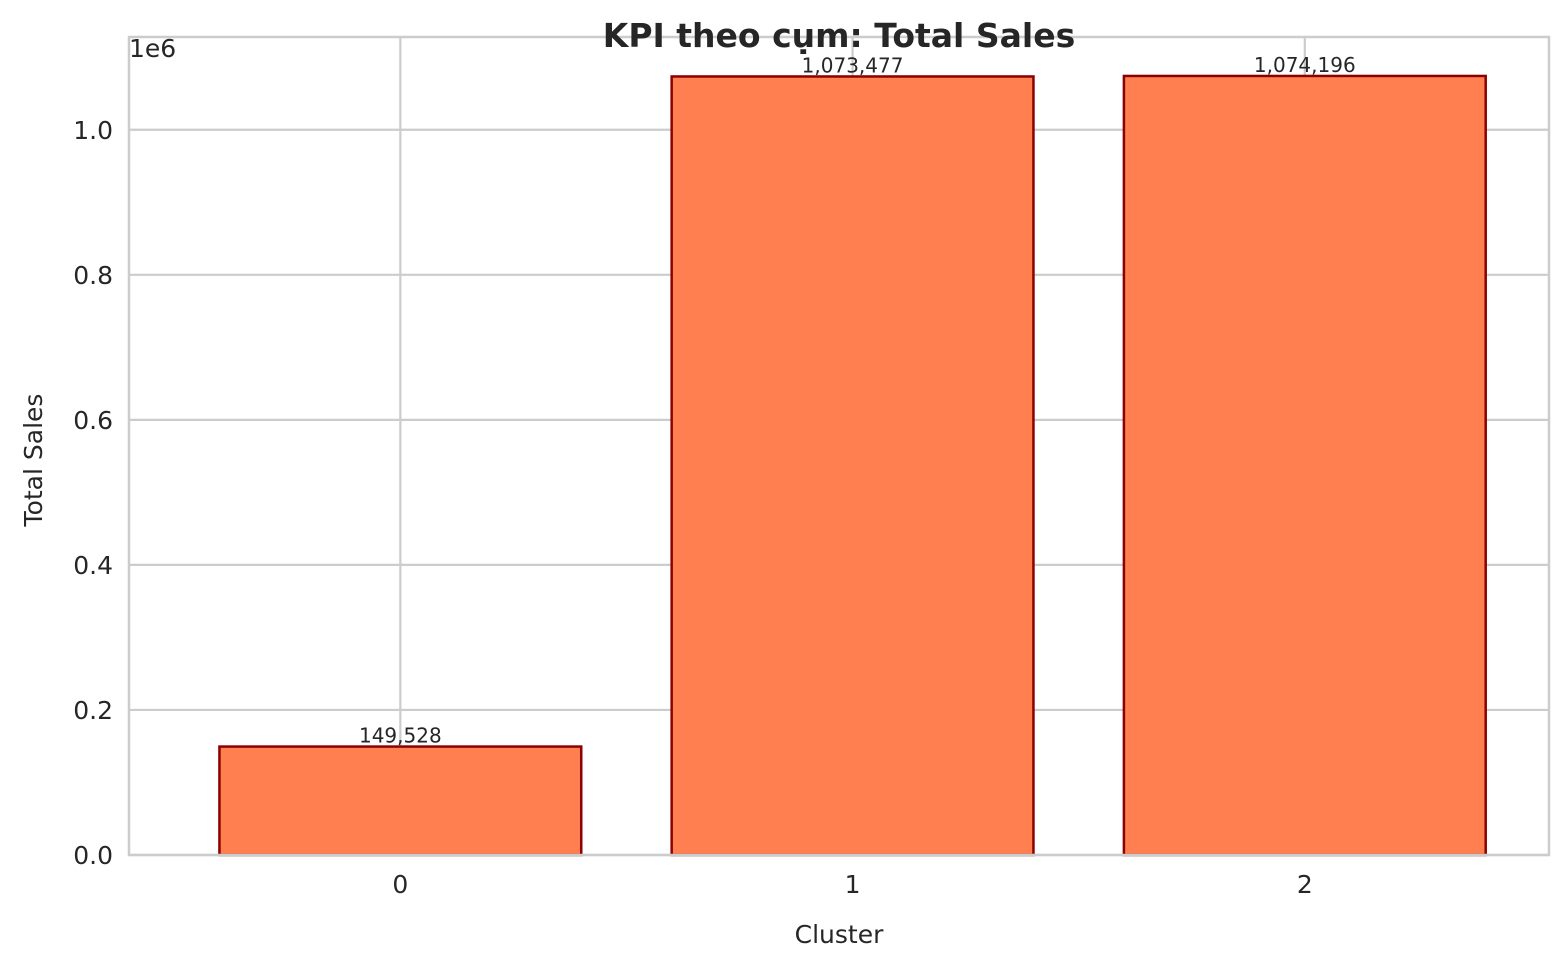  What do you see at coordinates (1305, 884) in the screenshot?
I see `x-tick-label: 2` at bounding box center [1305, 884].